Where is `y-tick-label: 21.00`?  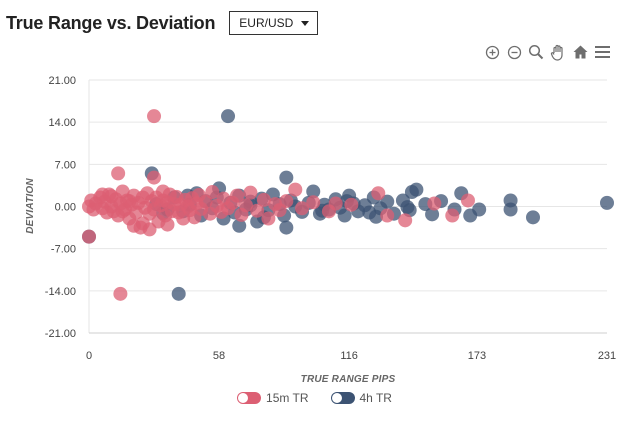 y-tick-label: 21.00 is located at coordinates (62, 81).